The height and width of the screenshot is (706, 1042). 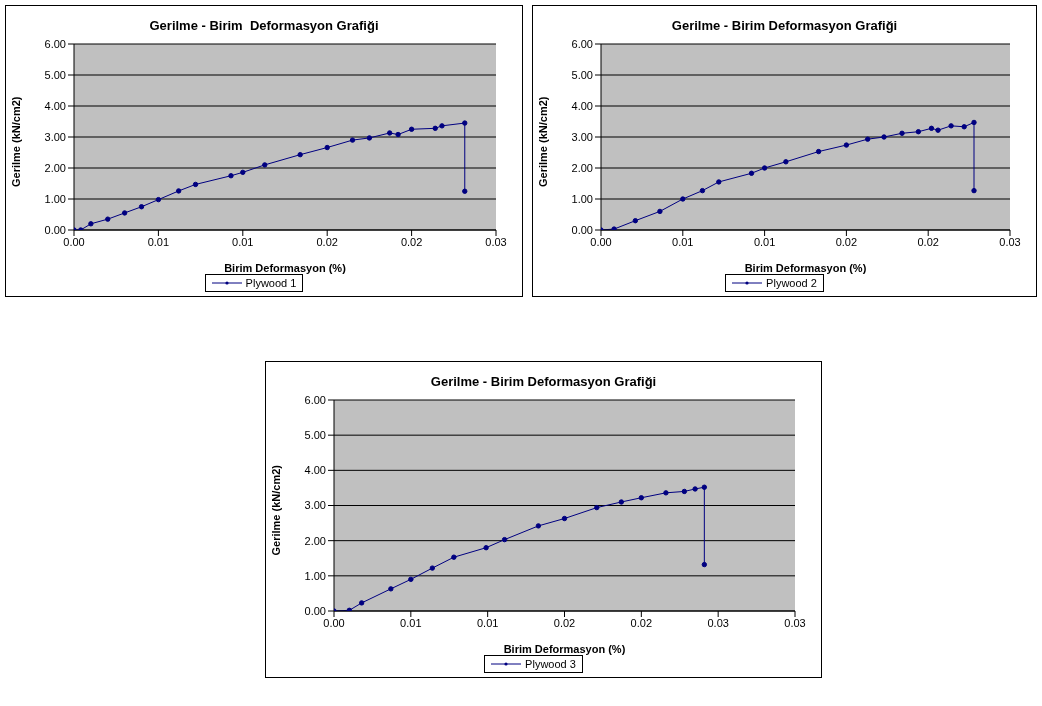 What do you see at coordinates (550, 664) in the screenshot?
I see `legend-label: Plywood 3` at bounding box center [550, 664].